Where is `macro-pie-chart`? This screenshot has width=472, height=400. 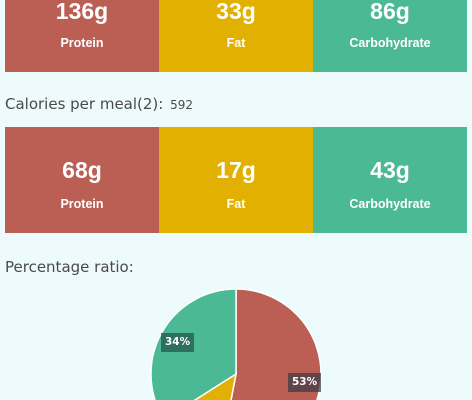 macro-pie-chart is located at coordinates (236, 344).